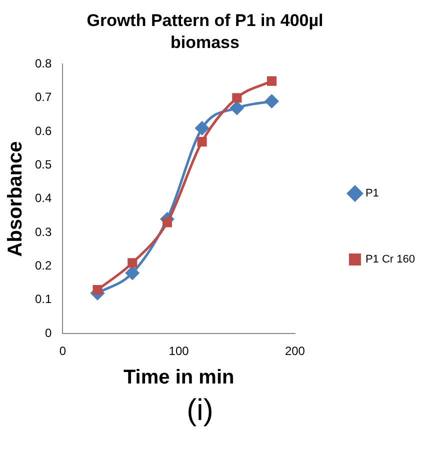 The height and width of the screenshot is (451, 430). What do you see at coordinates (43, 97) in the screenshot?
I see `y-tick-label: 0.7` at bounding box center [43, 97].